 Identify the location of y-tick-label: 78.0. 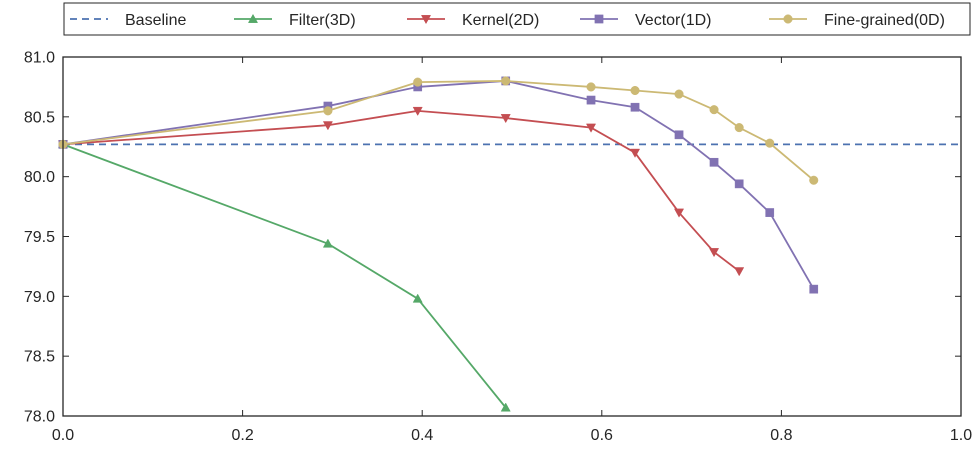
(39, 417).